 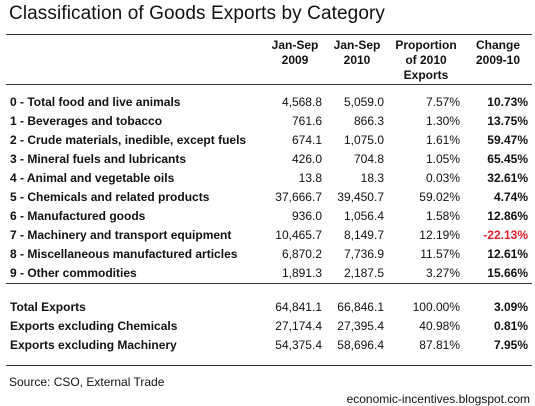 I want to click on share-2010: 87.81%, so click(x=439, y=345).